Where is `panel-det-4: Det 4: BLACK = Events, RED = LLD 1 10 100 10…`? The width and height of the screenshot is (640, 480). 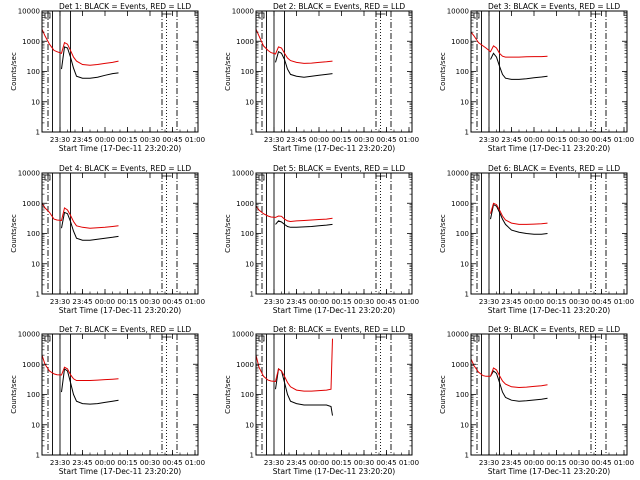 panel-det-4: Det 4: BLACK = Events, RED = LLD 1 10 100 10… is located at coordinates (107, 239).